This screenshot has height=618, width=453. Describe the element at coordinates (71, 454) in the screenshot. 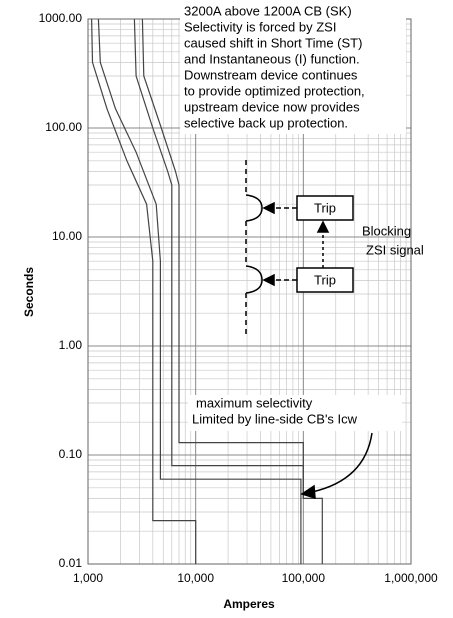

I see `y-tick-label: 0.10` at that location.